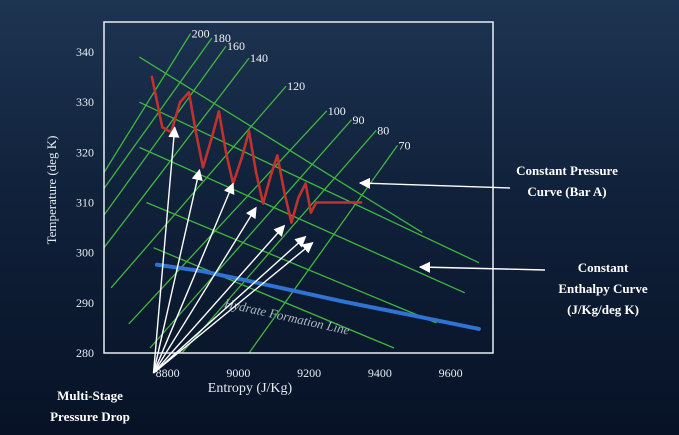 The height and width of the screenshot is (435, 679). I want to click on pressure-line-label: 100, so click(337, 111).